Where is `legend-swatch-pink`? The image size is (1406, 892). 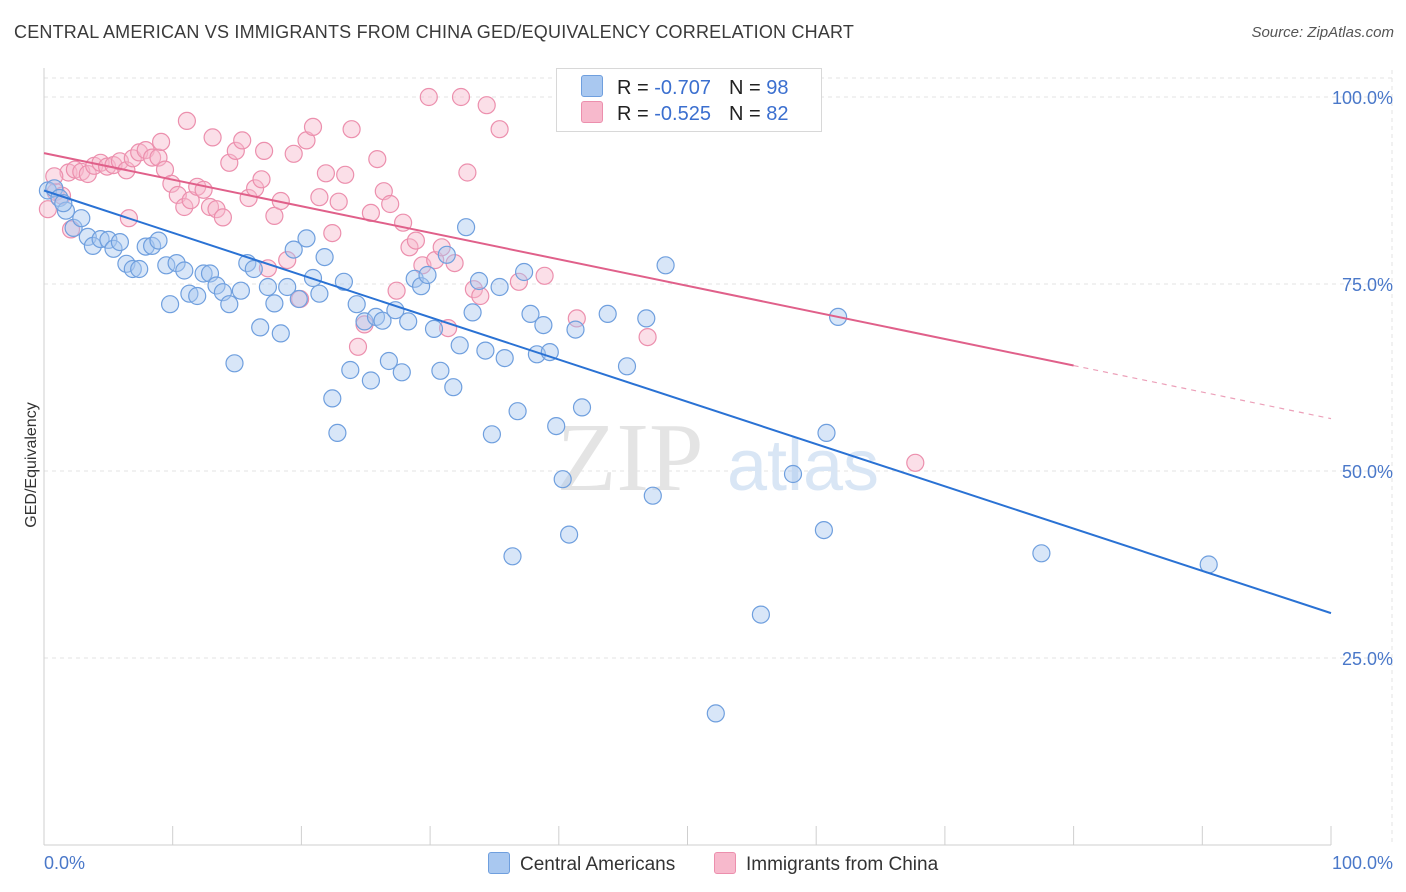
legend-swatch-pink is located at coordinates (592, 112).